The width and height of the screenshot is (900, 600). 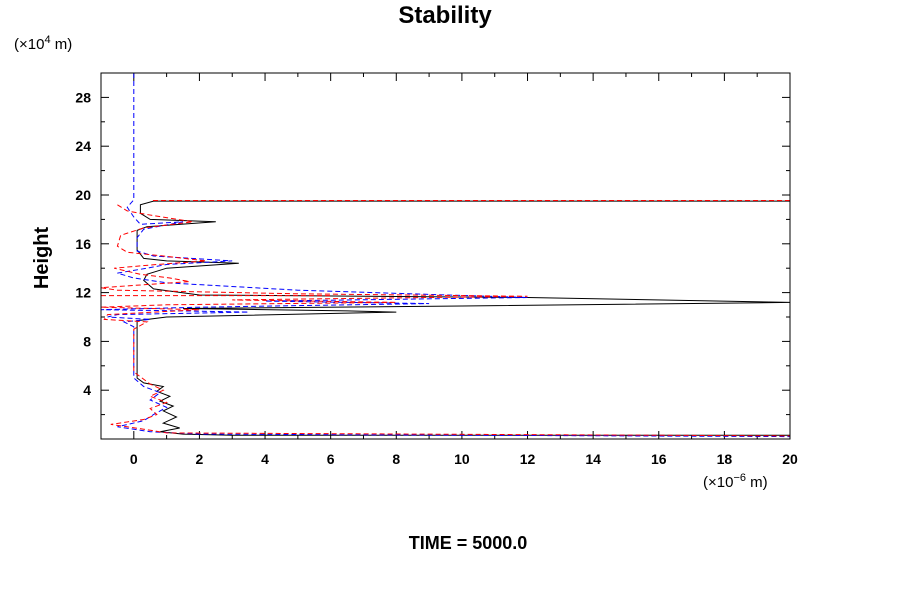 I want to click on y-tick-label: 4, so click(x=87, y=390).